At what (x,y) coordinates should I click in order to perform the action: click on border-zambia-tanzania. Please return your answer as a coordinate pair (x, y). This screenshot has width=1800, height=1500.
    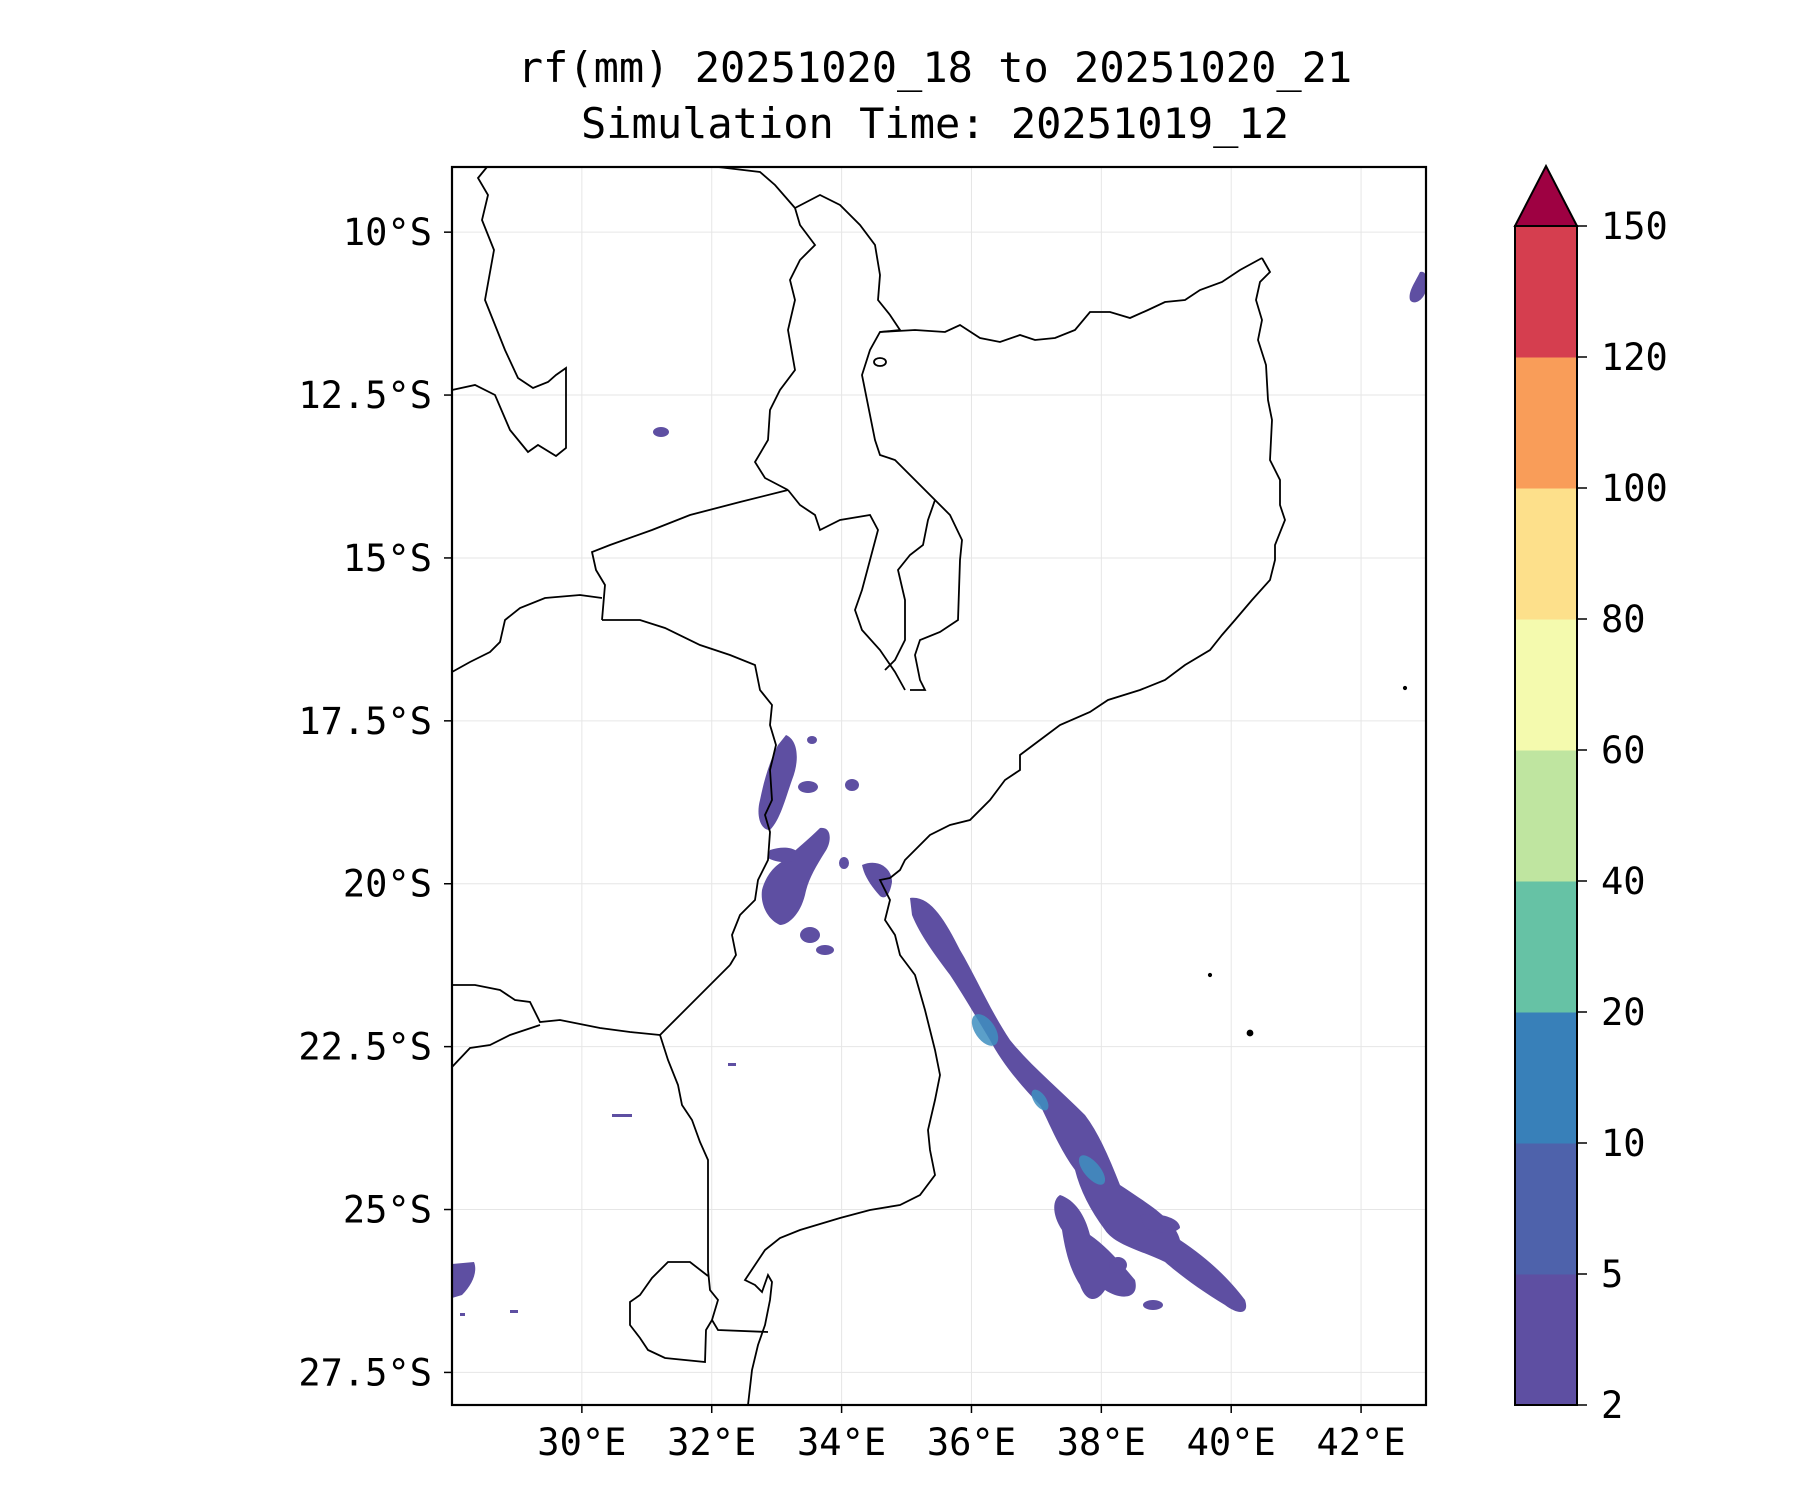
    Looking at the image, I should click on (767, 328).